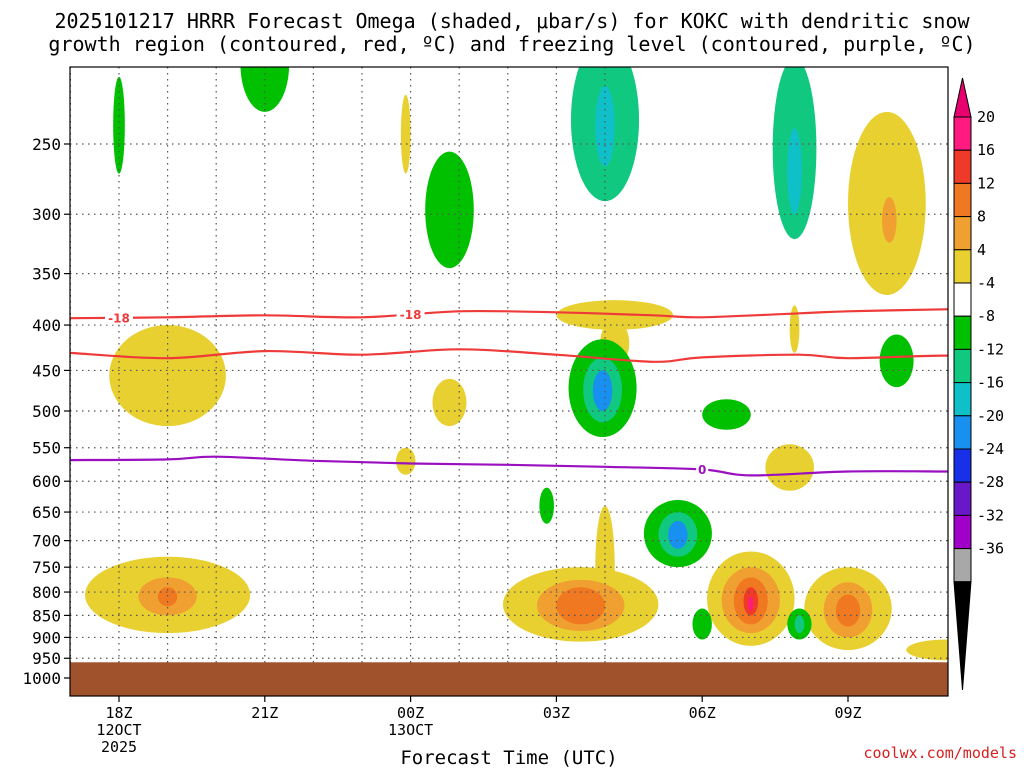  What do you see at coordinates (556, 713) in the screenshot?
I see `x-tick-label-3-0: 03Z` at bounding box center [556, 713].